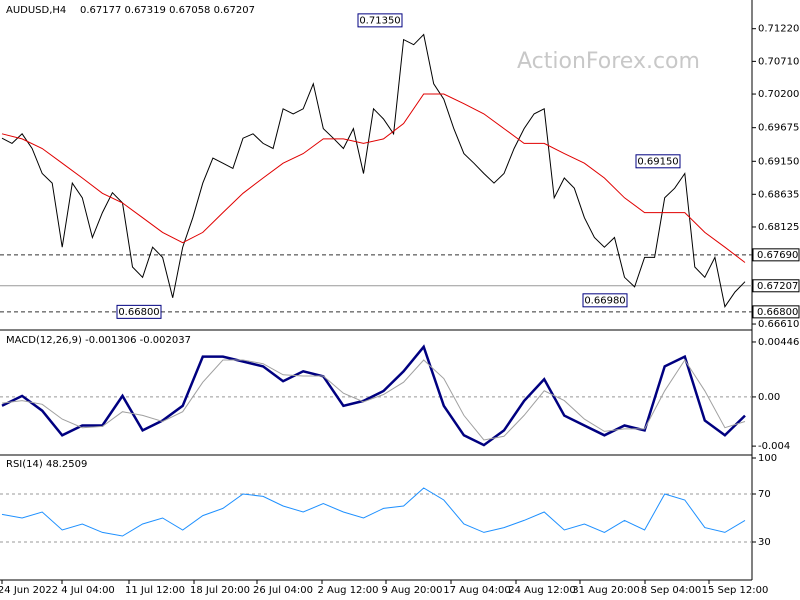 The image size is (800, 600). What do you see at coordinates (778, 194) in the screenshot?
I see `y-tick-label: 0.68635` at bounding box center [778, 194].